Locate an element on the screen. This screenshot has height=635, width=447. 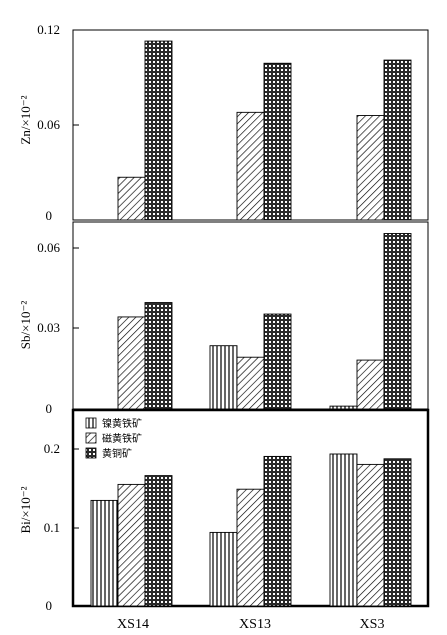
bi-tick-label-zero: 0 is located at coordinates (49, 605).